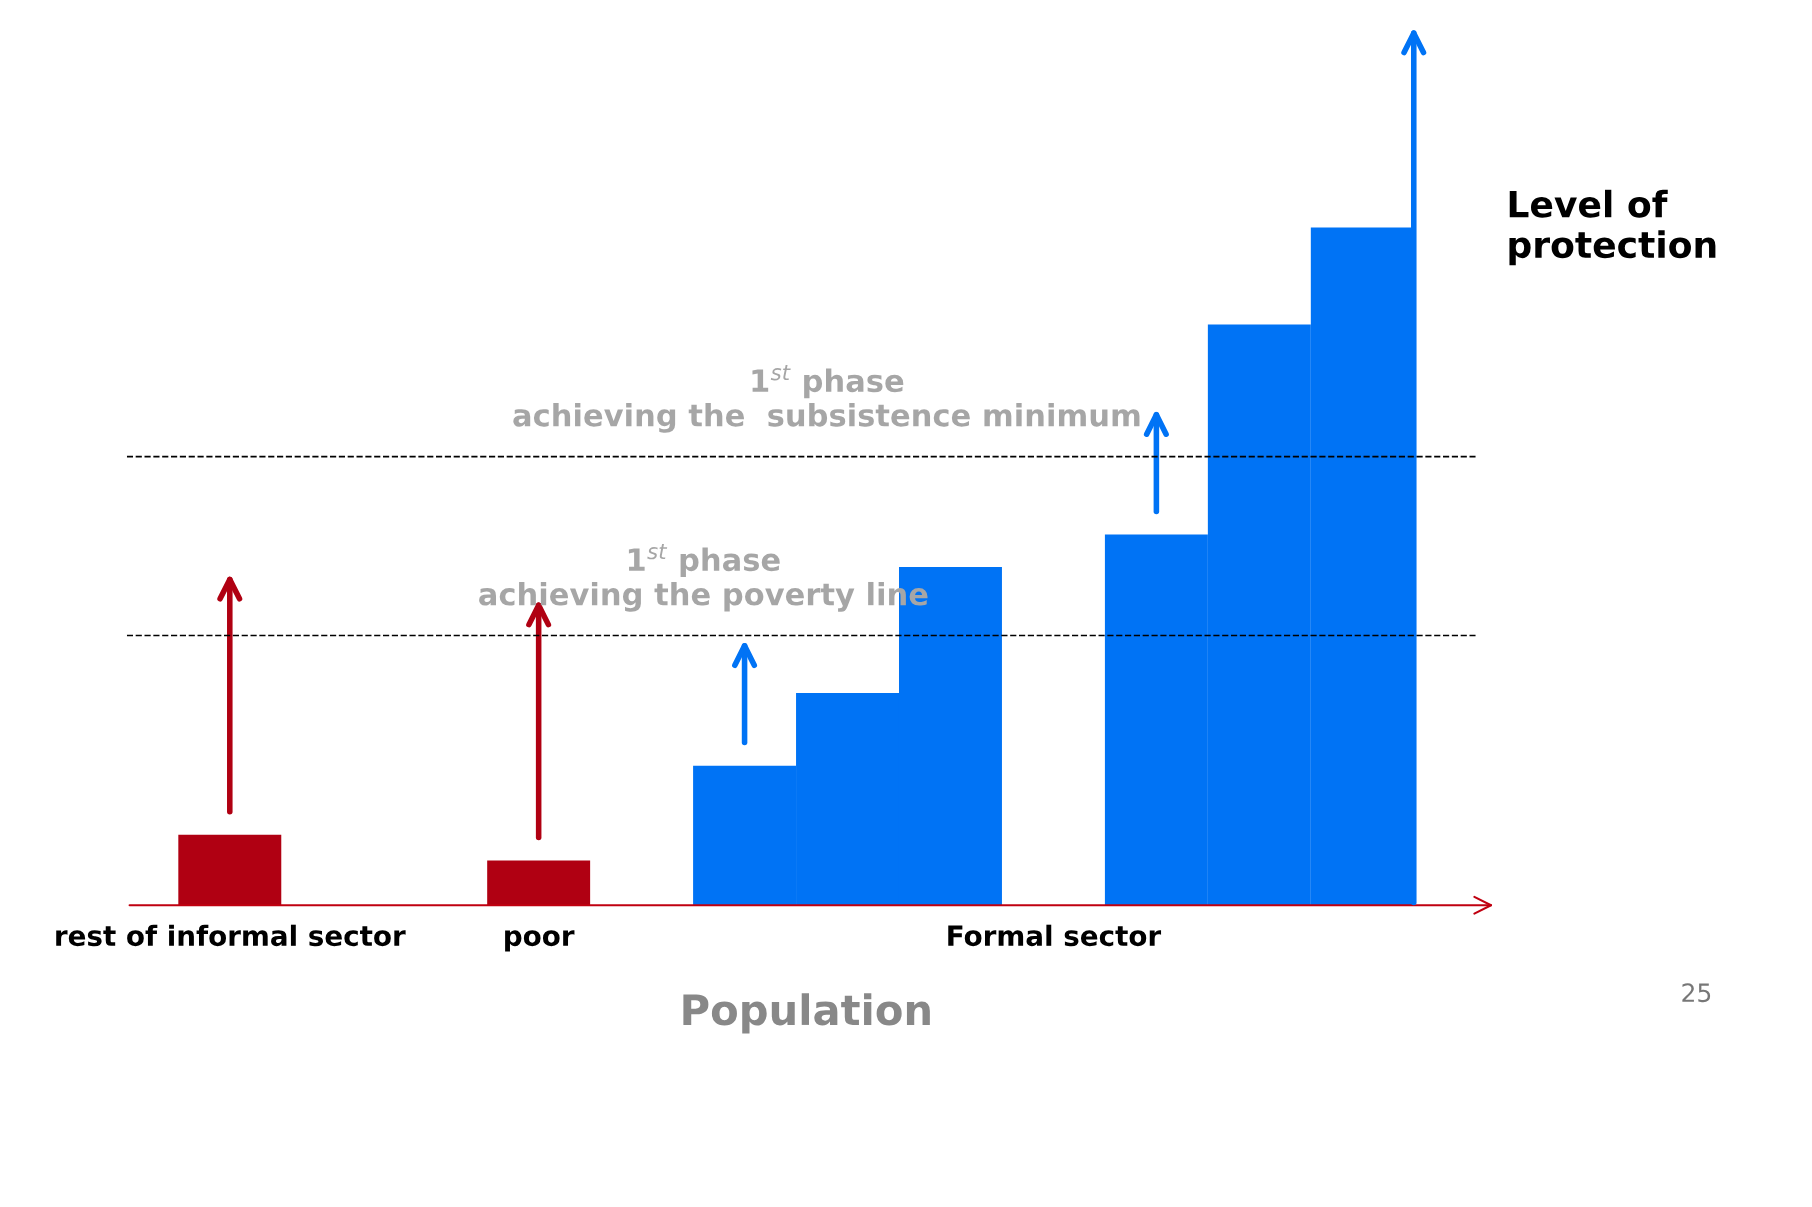 The image size is (1812, 1207). Describe the element at coordinates (826, 399) in the screenshot. I see `ref-line-label: 1$^{st}$ phase achieving the subsistence minimum` at that location.